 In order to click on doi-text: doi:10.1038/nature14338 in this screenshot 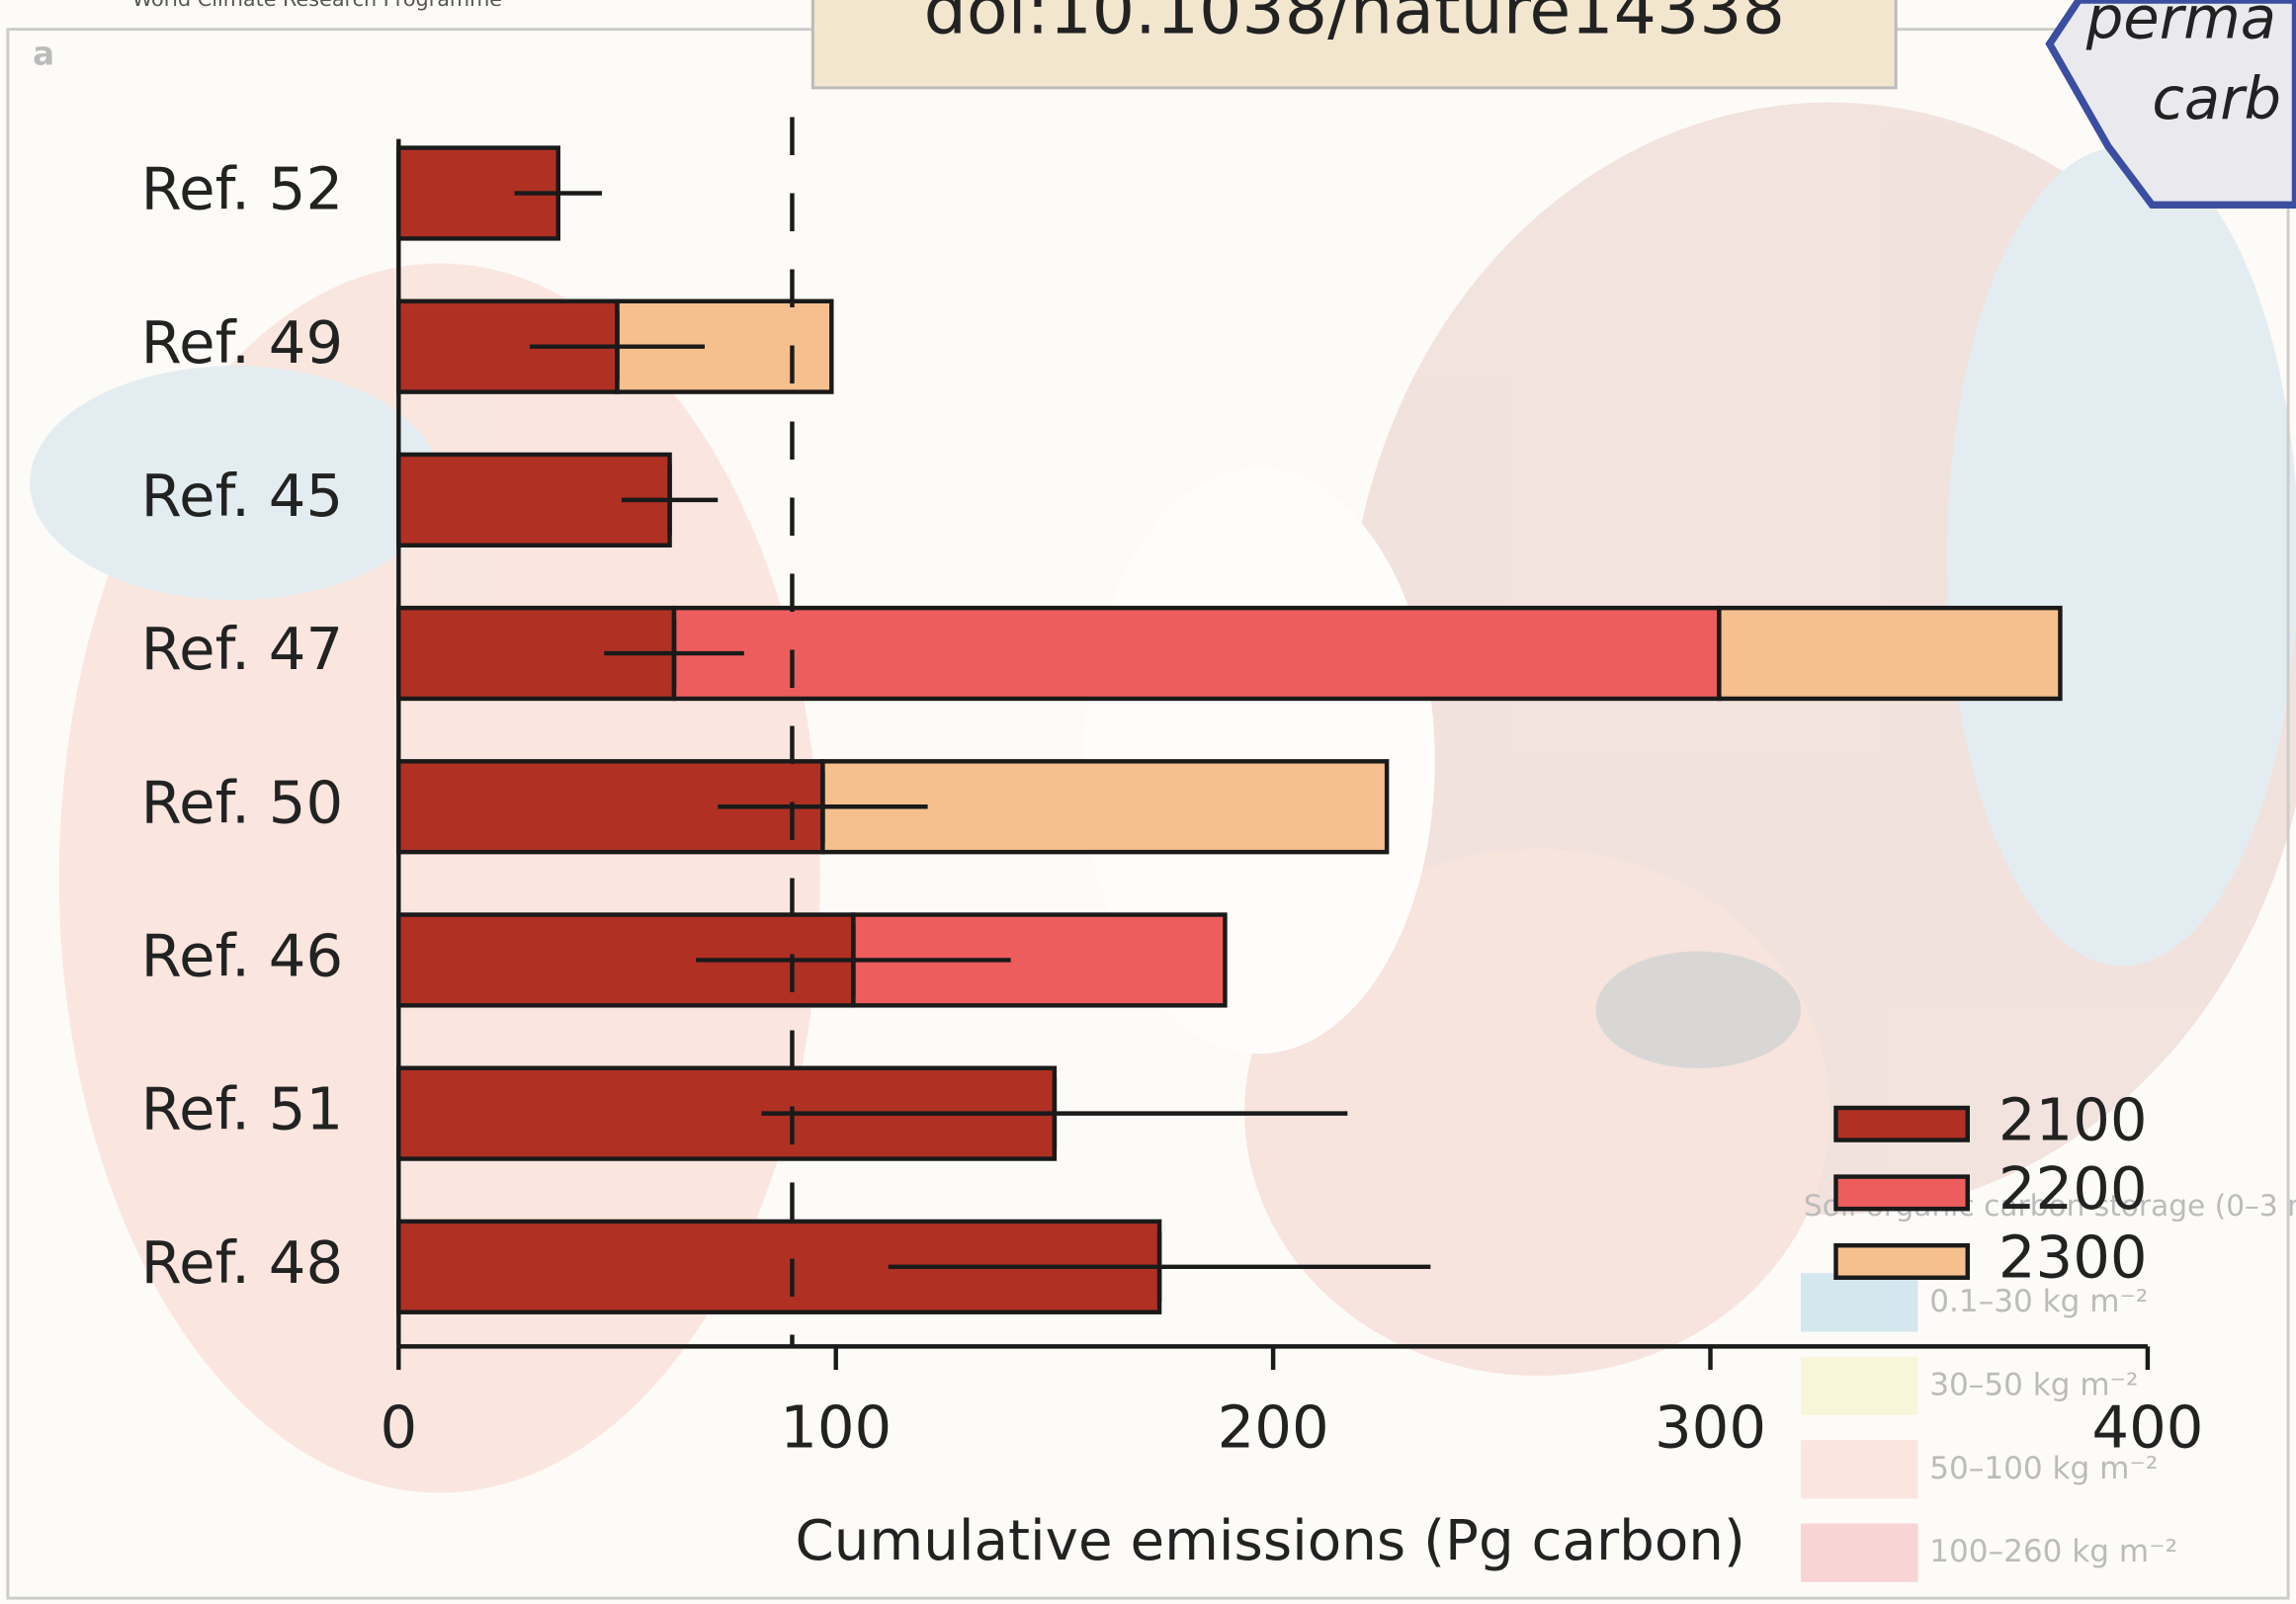, I will do `click(1354, 25)`.